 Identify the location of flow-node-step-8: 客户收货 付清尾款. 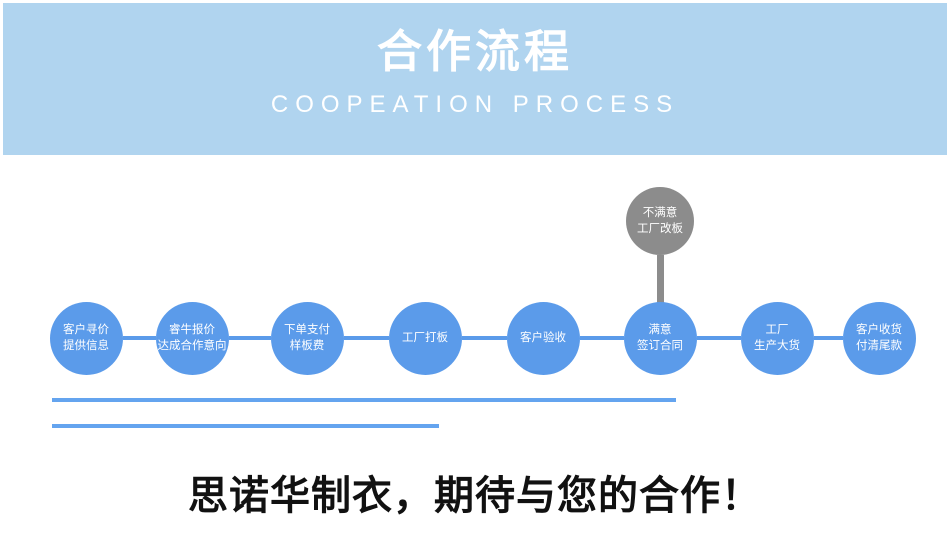
(879, 338).